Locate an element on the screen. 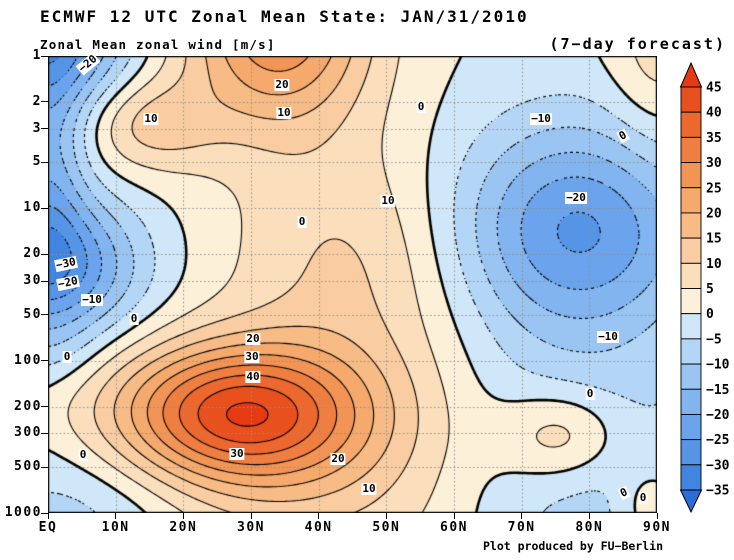  x-axis-tick-label: 80N is located at coordinates (589, 527).